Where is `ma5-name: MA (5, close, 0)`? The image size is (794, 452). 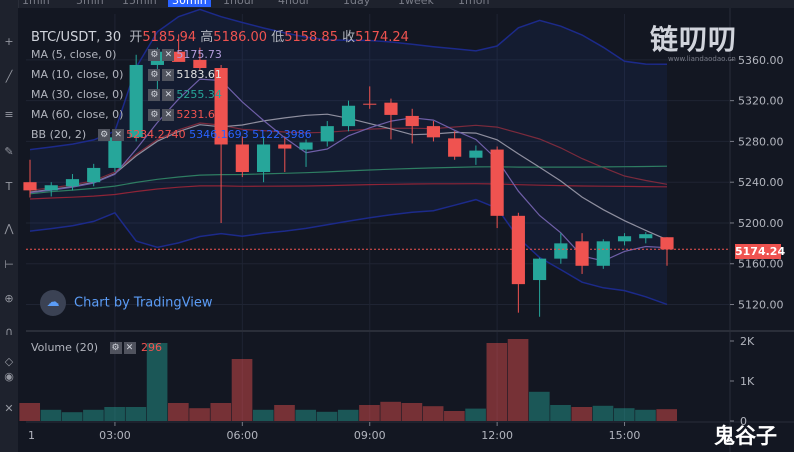 ma5-name: MA (5, close, 0) is located at coordinates (74, 54).